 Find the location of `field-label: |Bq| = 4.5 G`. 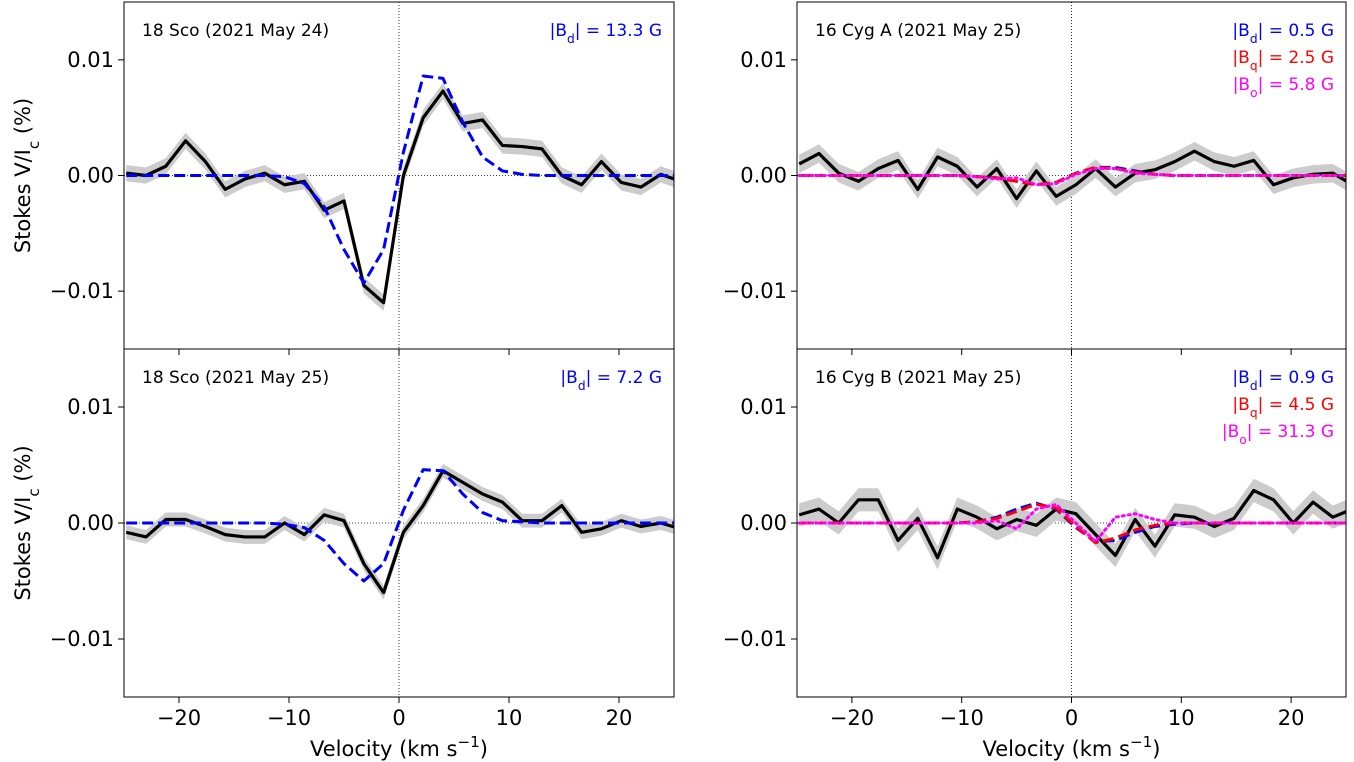

field-label: |Bq| = 4.5 G is located at coordinates (1283, 407).